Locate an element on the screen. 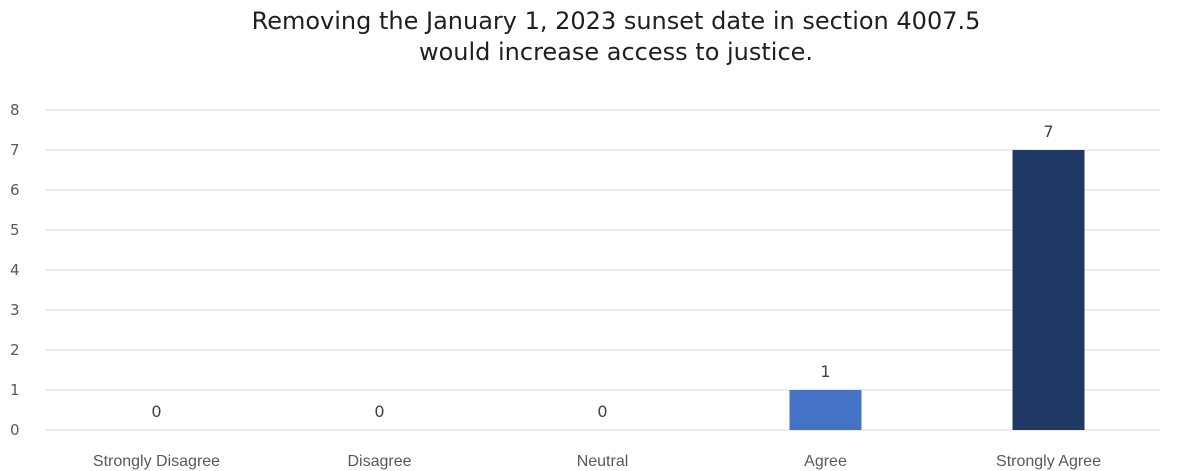  x-category-label: Disagree is located at coordinates (379, 461).